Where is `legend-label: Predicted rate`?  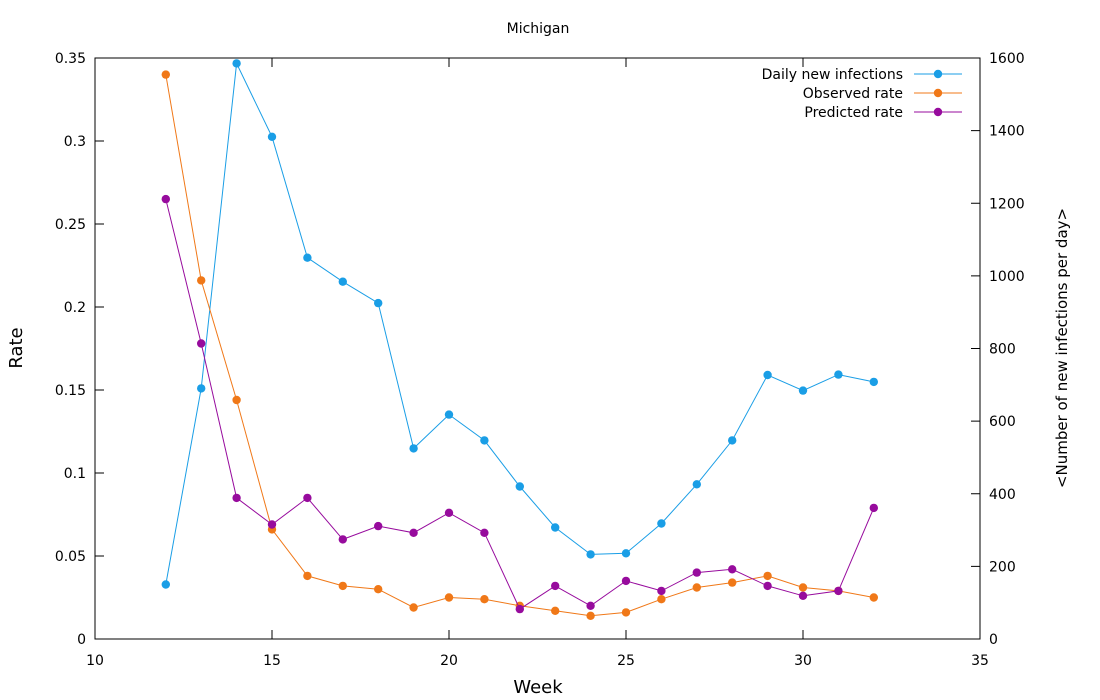 legend-label: Predicted rate is located at coordinates (853, 113).